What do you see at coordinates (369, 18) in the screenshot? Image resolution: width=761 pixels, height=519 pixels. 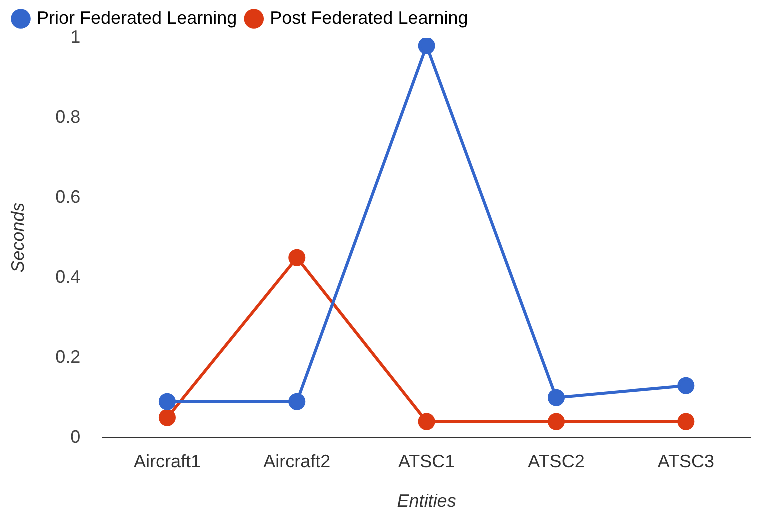 I see `legend-label: Post Federated Learning` at bounding box center [369, 18].